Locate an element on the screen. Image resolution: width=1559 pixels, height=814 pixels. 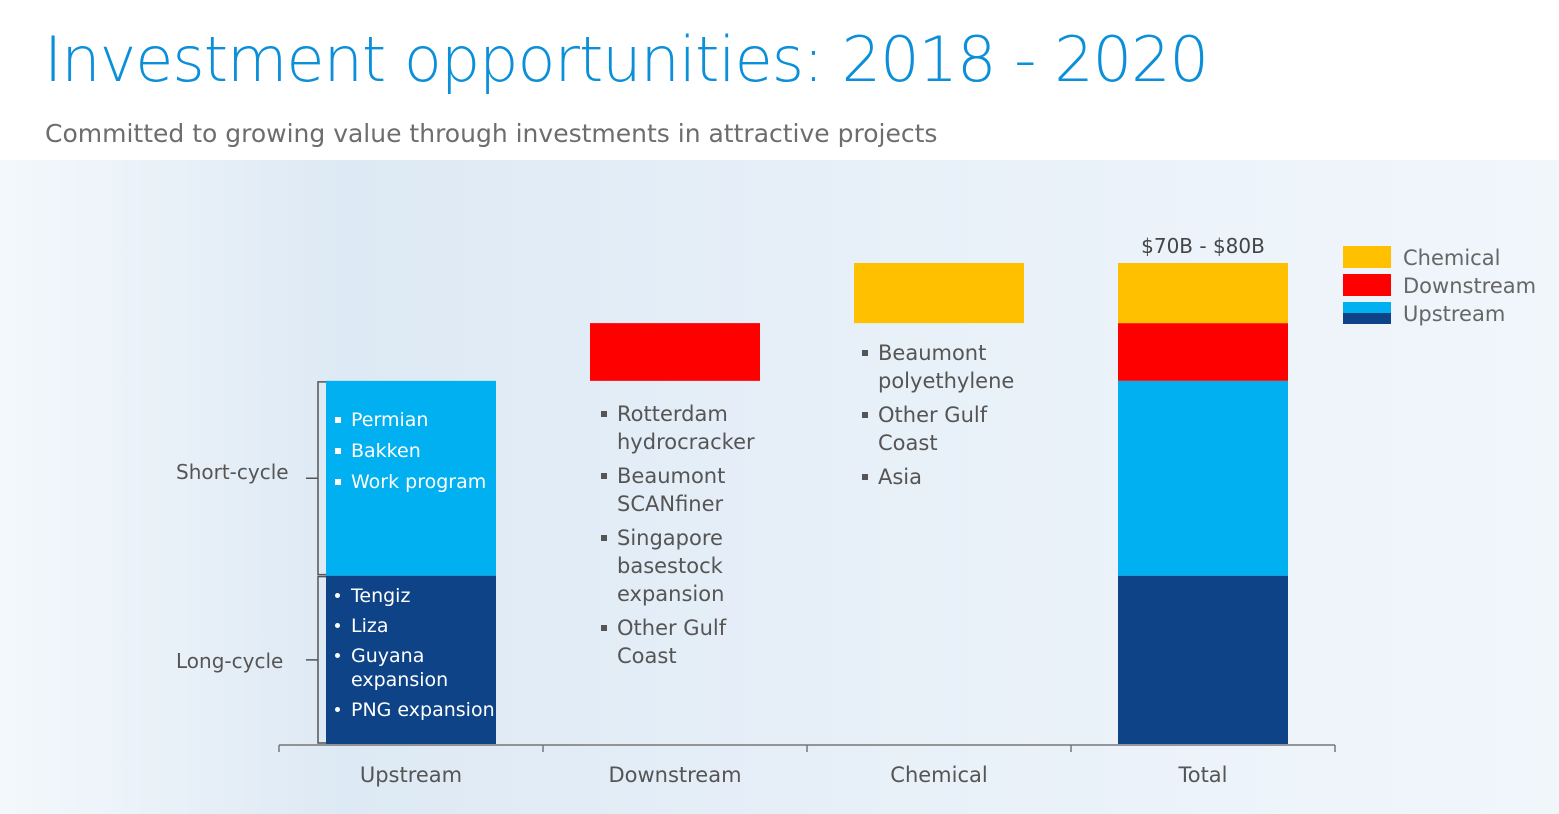
bar-total-chemical is located at coordinates (1203, 293).